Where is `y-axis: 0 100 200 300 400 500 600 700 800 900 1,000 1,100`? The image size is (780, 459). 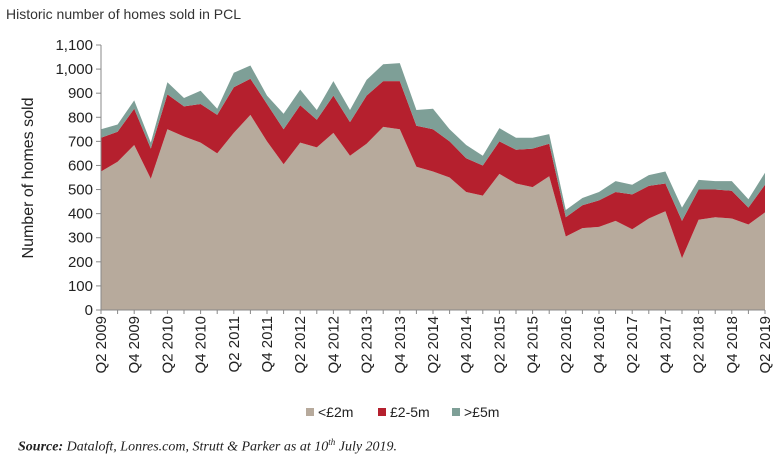
y-axis: 0 100 200 300 400 500 600 700 800 900 1,000 1,100 is located at coordinates (78, 178).